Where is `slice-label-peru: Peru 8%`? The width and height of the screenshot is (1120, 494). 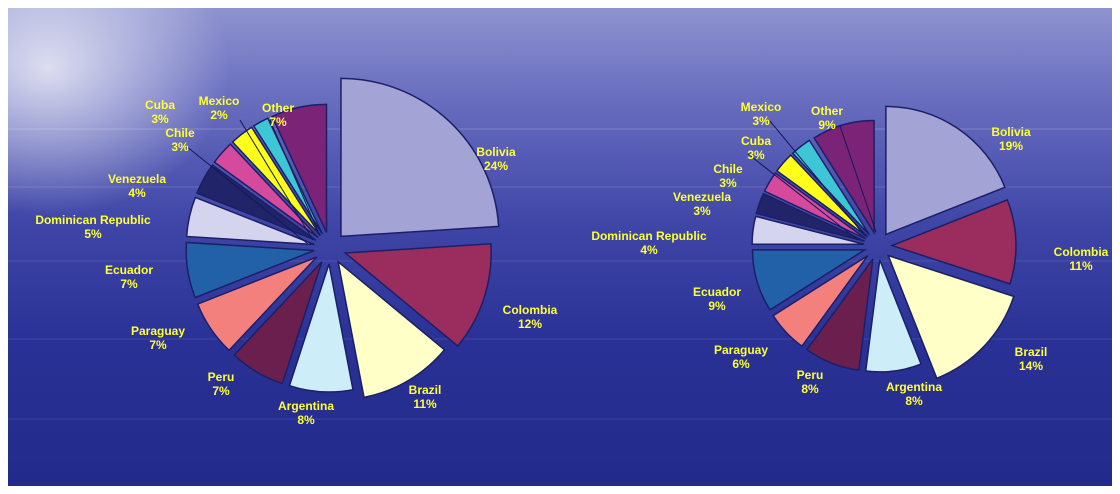 slice-label-peru: Peru 8% is located at coordinates (810, 382).